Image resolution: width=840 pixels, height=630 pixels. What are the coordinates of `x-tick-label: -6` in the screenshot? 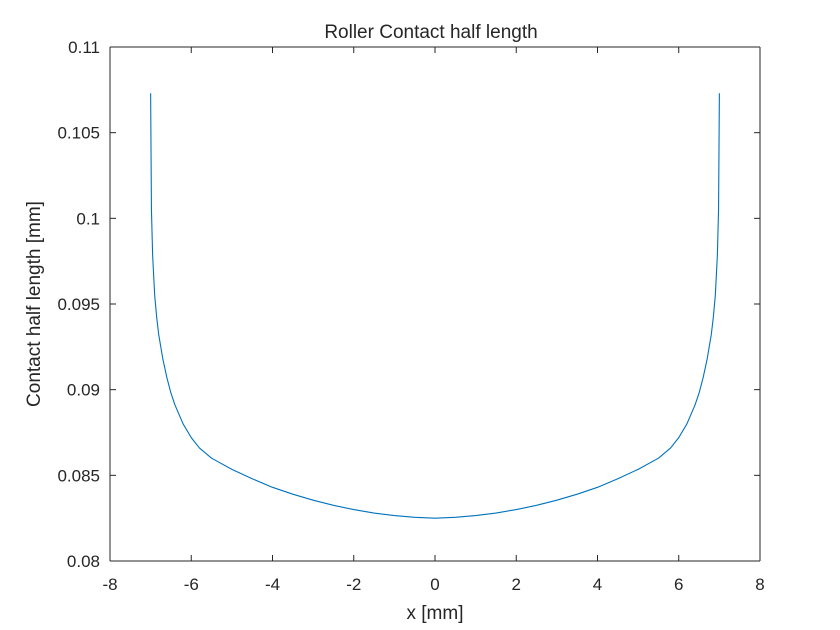 It's located at (191, 584).